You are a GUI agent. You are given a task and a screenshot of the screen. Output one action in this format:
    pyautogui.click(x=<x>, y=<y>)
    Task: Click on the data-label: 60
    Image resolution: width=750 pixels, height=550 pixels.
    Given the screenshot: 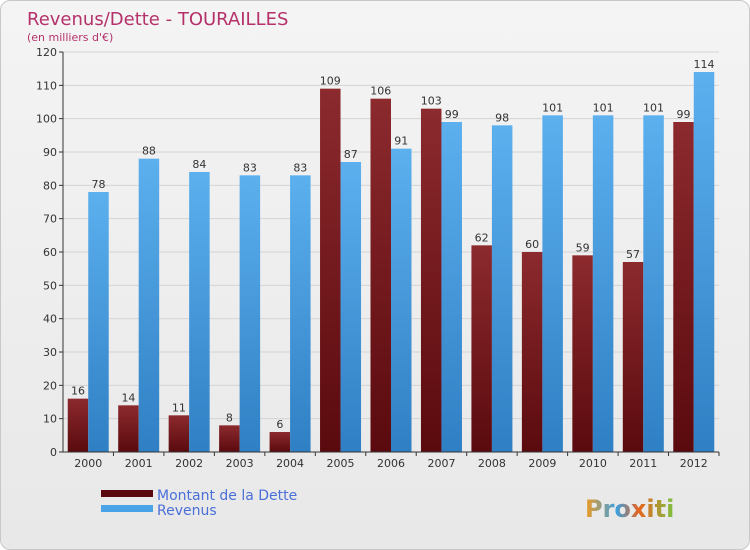 What is the action you would take?
    pyautogui.click(x=532, y=244)
    